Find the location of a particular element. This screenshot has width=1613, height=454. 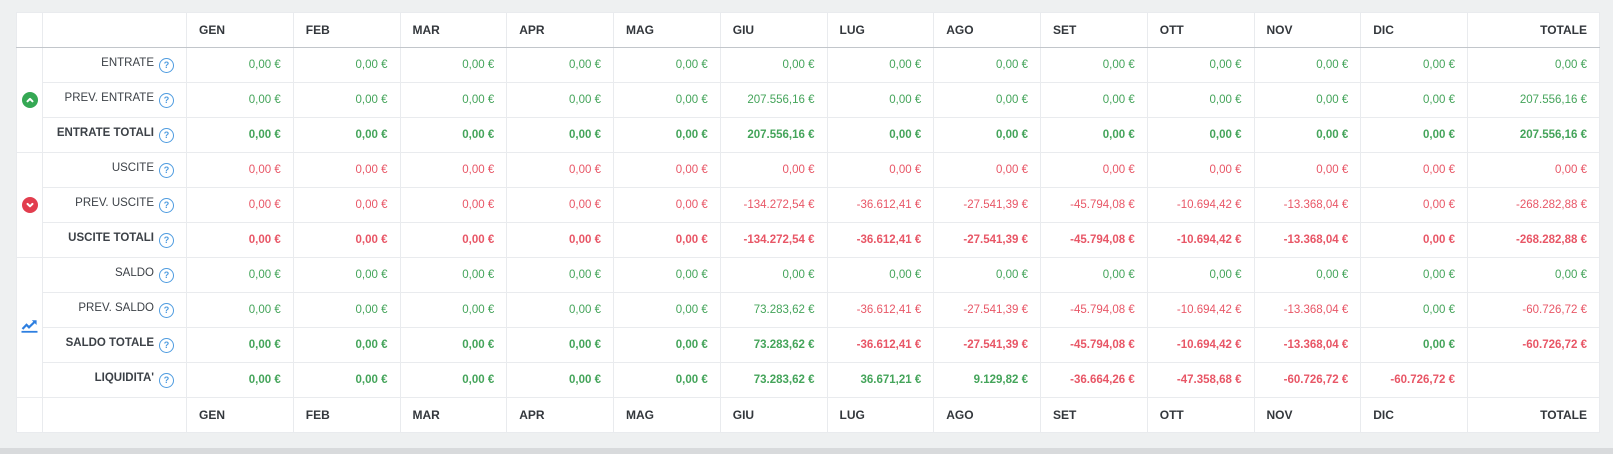

cell-entrate-gen: 0,00 € is located at coordinates (240, 65).